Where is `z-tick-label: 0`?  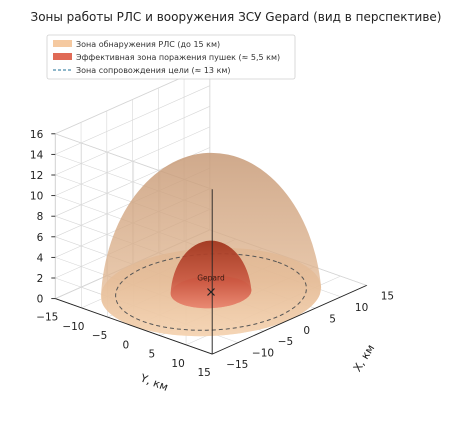 z-tick-label: 0 is located at coordinates (40, 300).